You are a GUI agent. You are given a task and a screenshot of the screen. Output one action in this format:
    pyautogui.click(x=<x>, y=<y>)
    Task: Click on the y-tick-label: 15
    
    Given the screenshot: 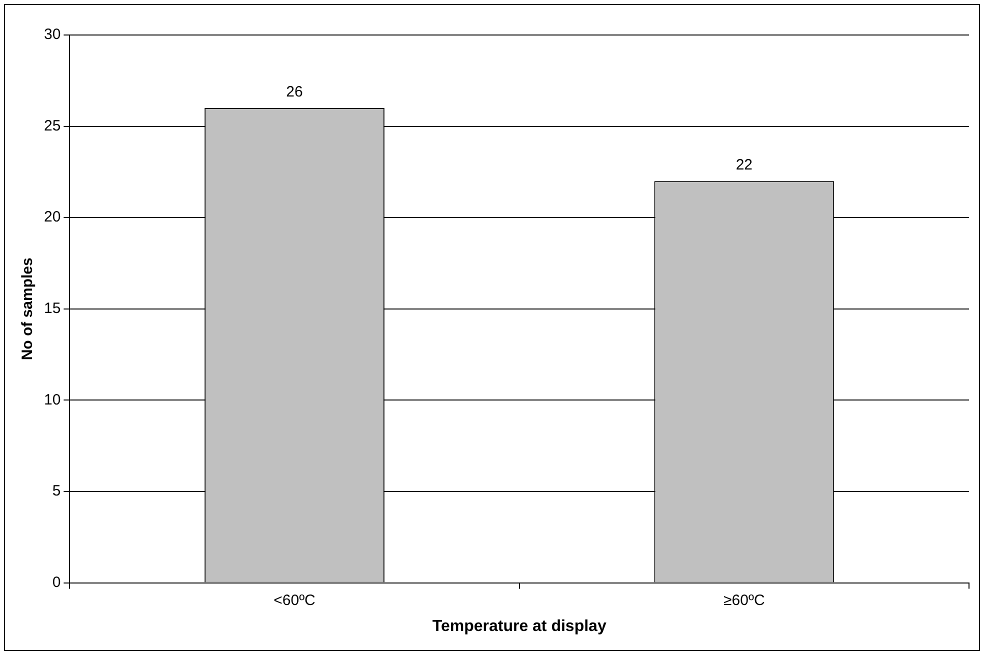 What is the action you would take?
    pyautogui.click(x=52, y=309)
    